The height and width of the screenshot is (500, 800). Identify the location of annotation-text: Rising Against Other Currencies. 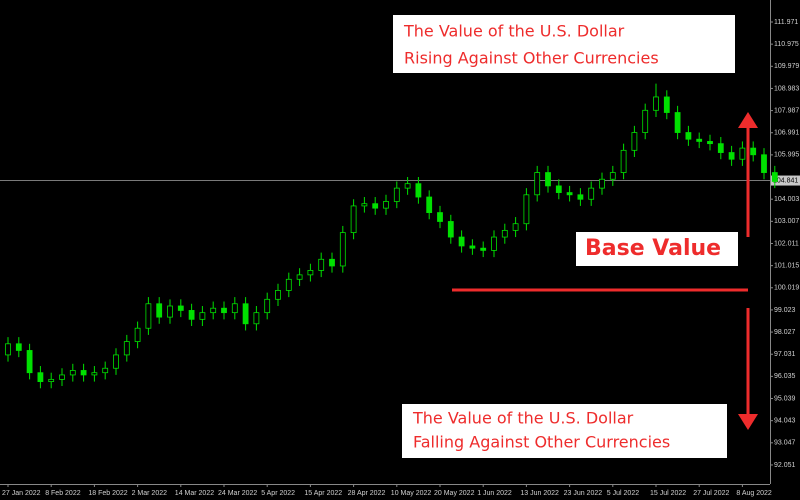
(531, 58).